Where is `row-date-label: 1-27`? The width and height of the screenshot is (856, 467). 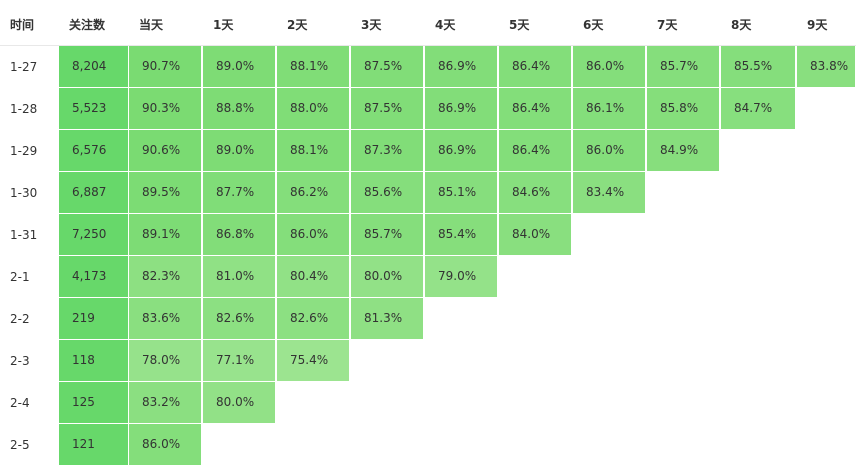
row-date-label: 1-27 is located at coordinates (24, 67).